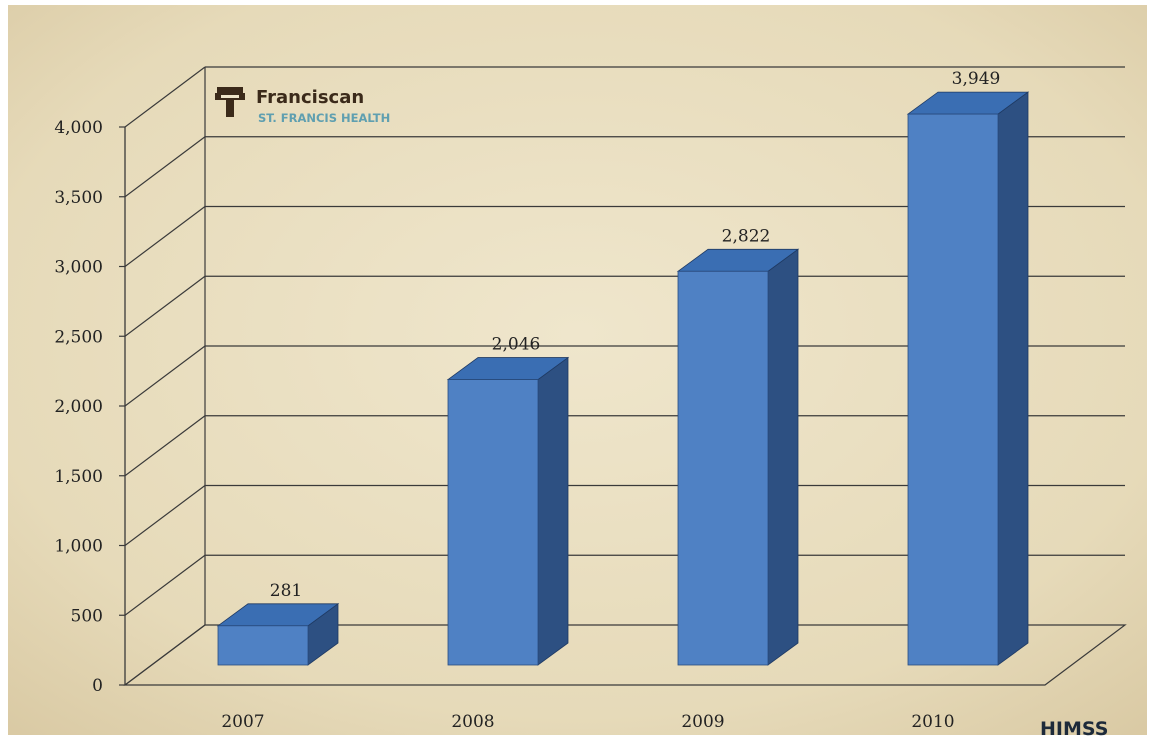 This screenshot has width=1155, height=740. What do you see at coordinates (625, 655) in the screenshot?
I see `floor-plane` at bounding box center [625, 655].